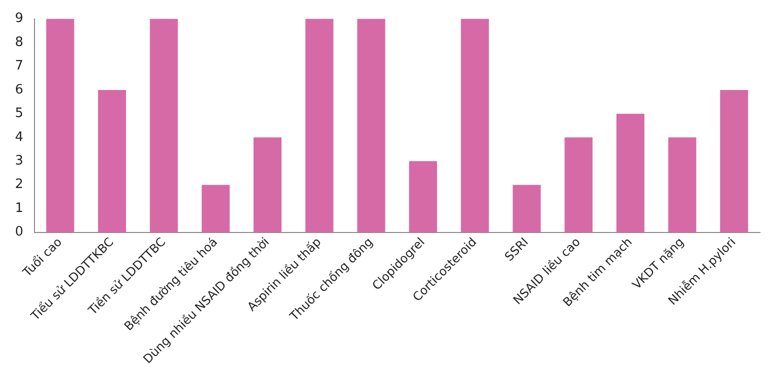  I want to click on y-tick-label: 8, so click(19, 42).